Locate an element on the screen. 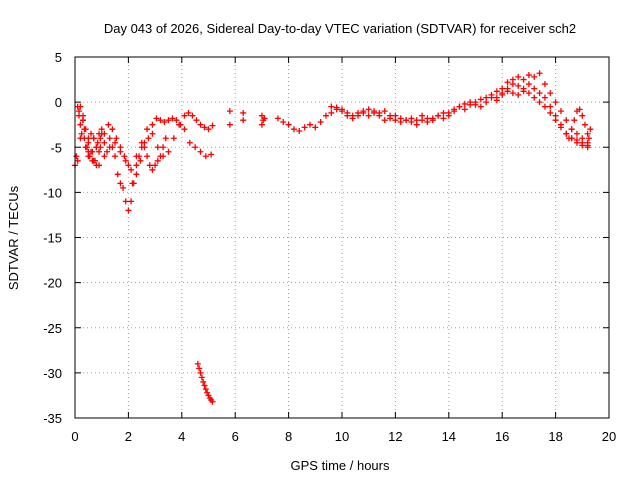  y-tick-label: -30 is located at coordinates (52, 373).